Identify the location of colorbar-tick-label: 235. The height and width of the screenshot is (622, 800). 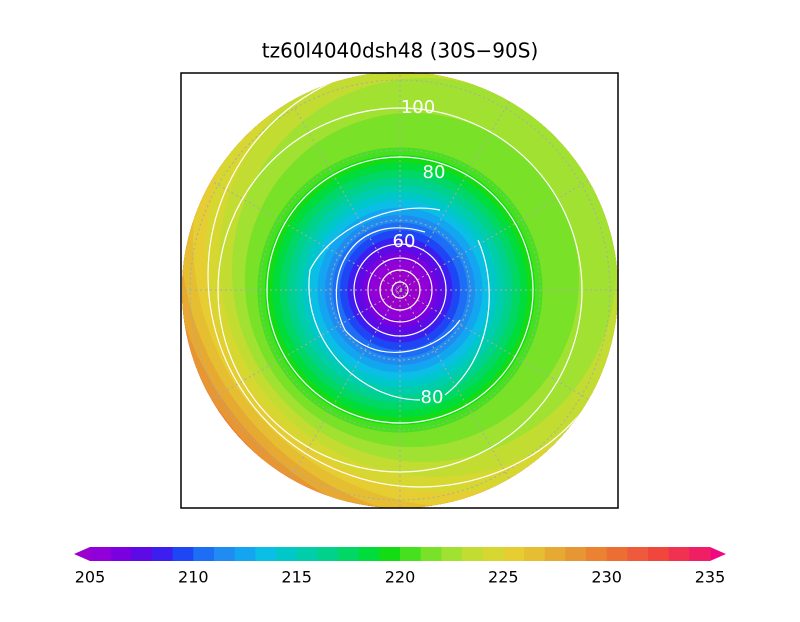
(710, 577).